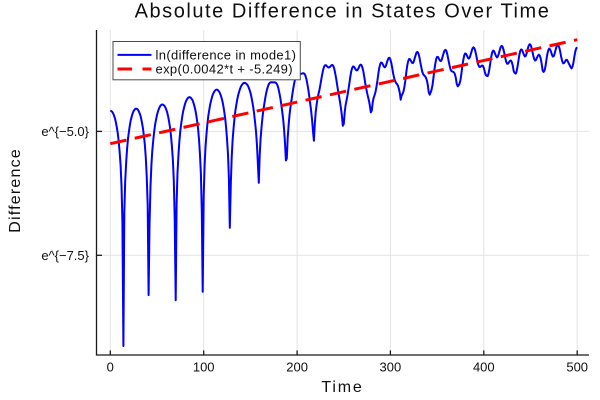 This screenshot has height=400, width=600. I want to click on svg-text: ln(difference in mode1), so click(226, 54).